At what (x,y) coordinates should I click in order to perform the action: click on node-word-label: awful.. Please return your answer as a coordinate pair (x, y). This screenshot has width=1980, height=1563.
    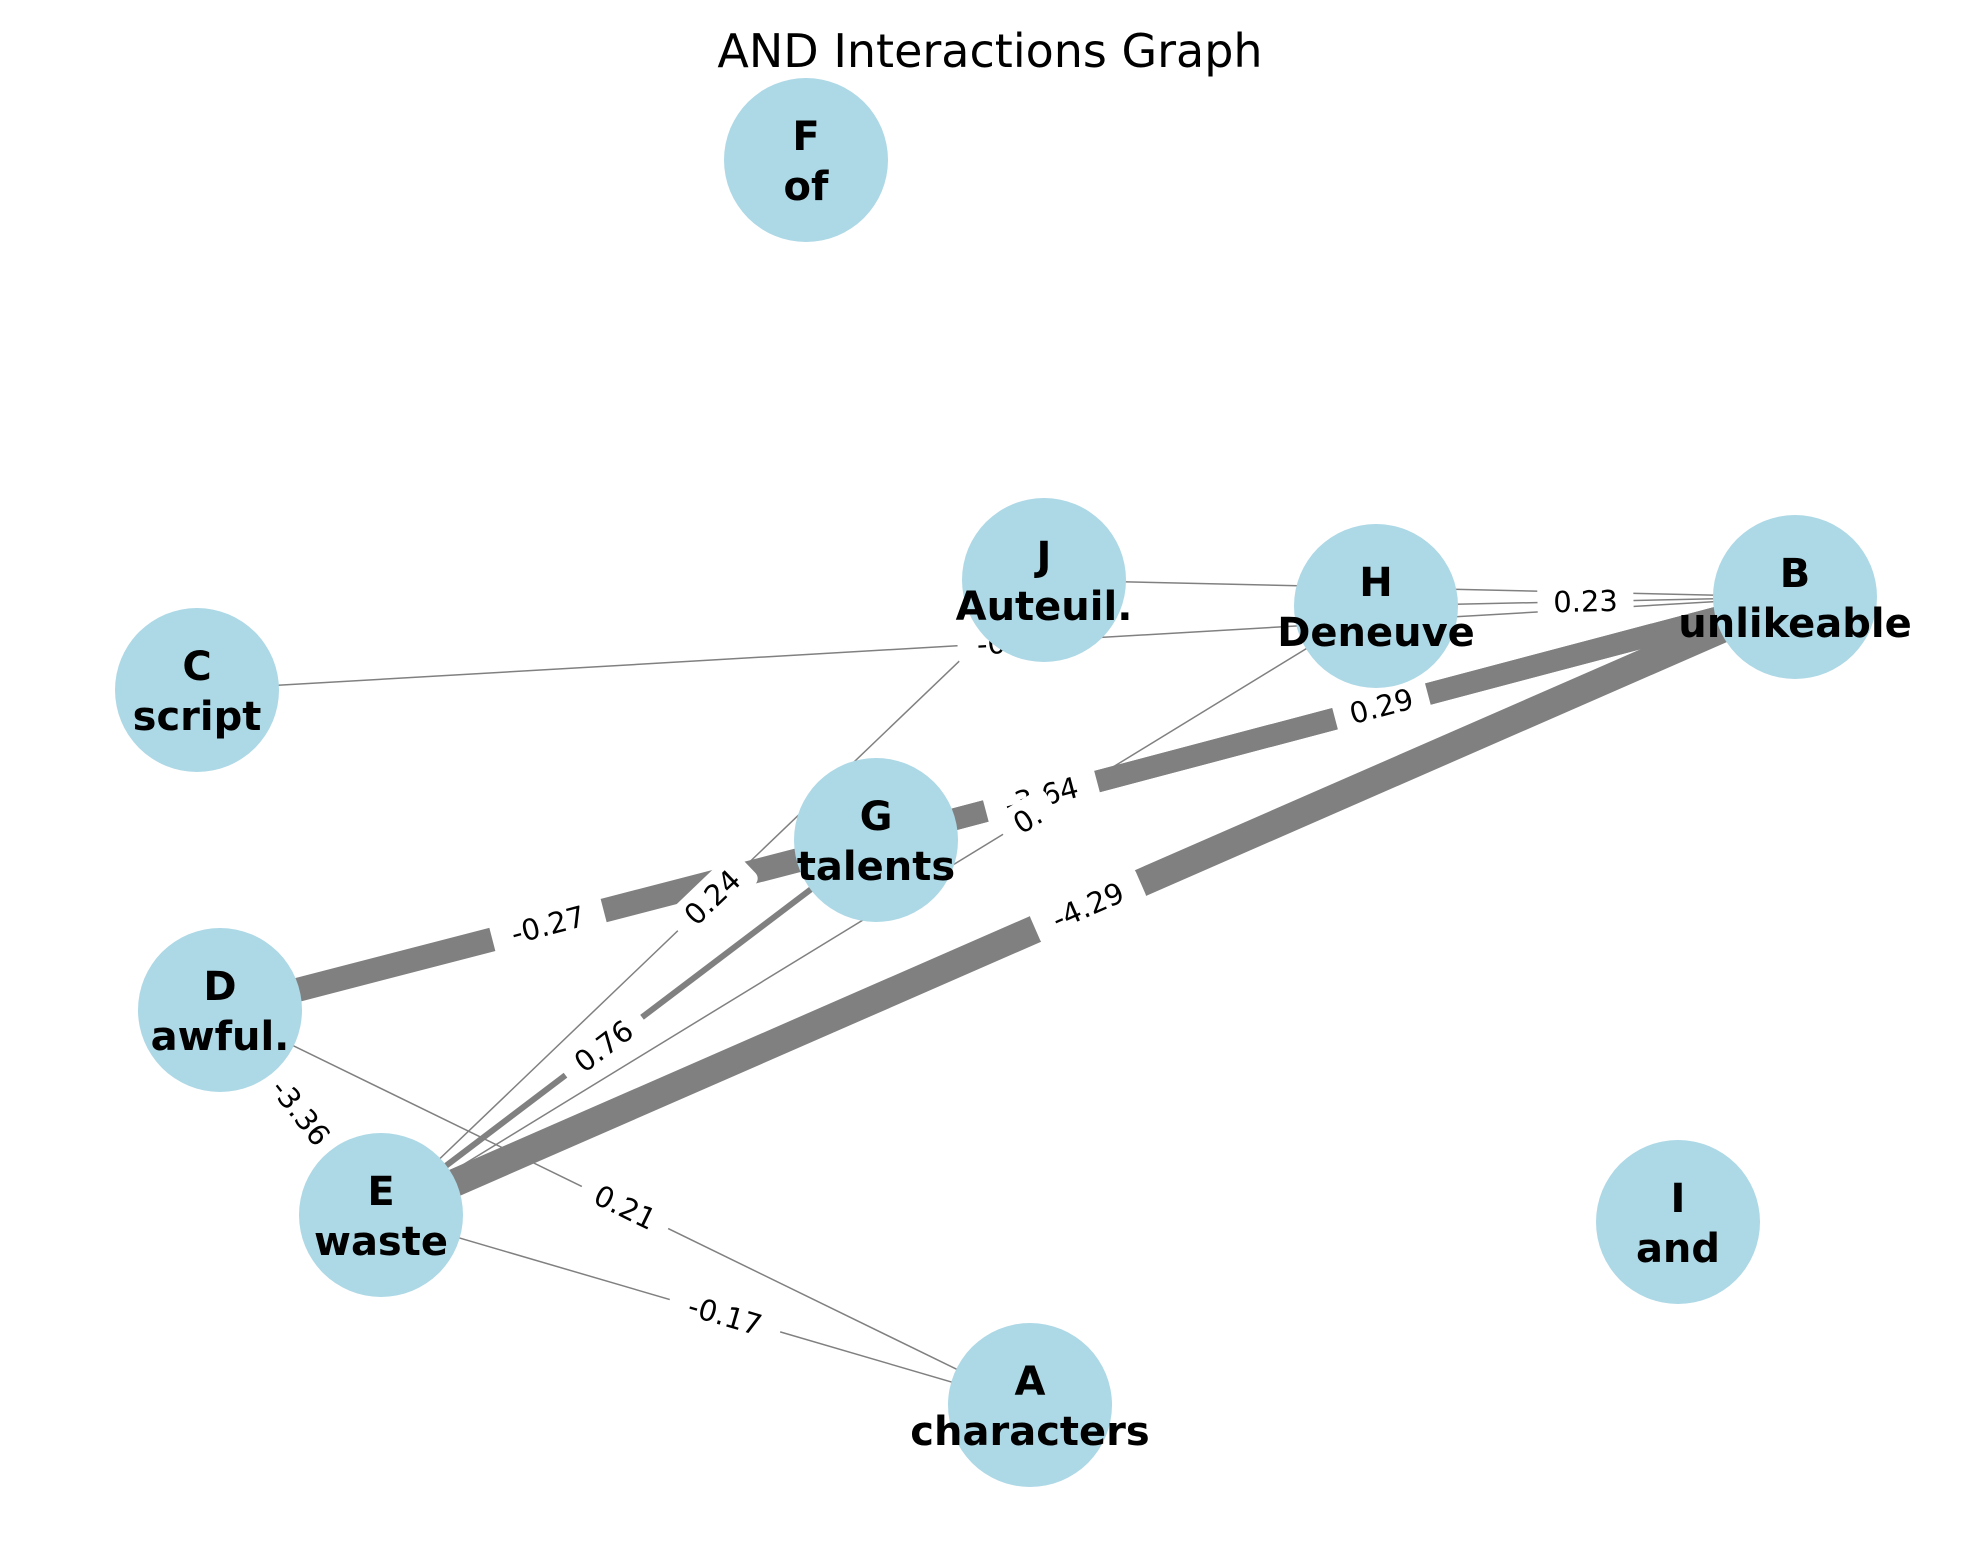
    Looking at the image, I should click on (220, 1037).